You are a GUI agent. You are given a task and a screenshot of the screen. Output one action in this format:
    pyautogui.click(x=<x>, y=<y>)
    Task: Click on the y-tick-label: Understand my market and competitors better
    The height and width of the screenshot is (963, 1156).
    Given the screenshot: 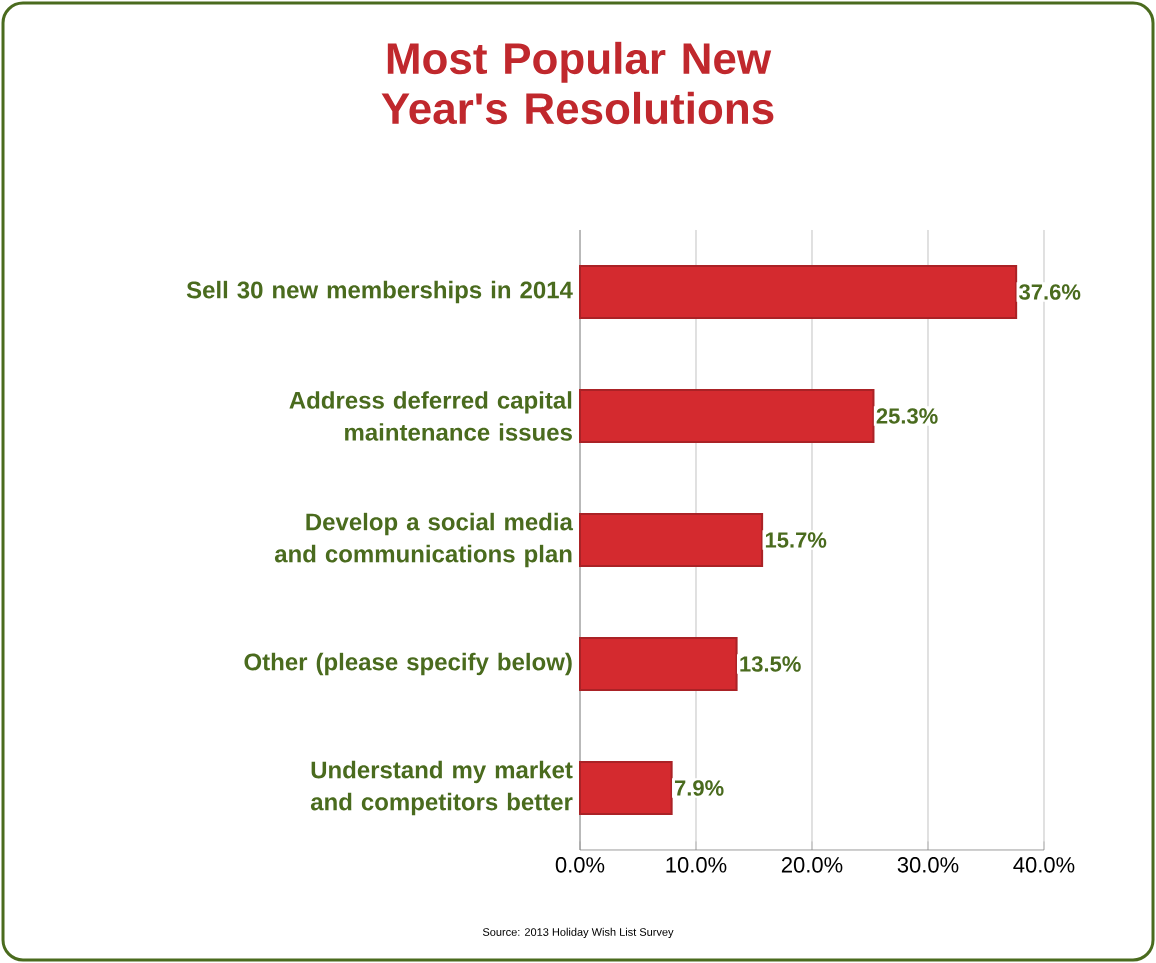 What is the action you would take?
    pyautogui.click(x=441, y=788)
    